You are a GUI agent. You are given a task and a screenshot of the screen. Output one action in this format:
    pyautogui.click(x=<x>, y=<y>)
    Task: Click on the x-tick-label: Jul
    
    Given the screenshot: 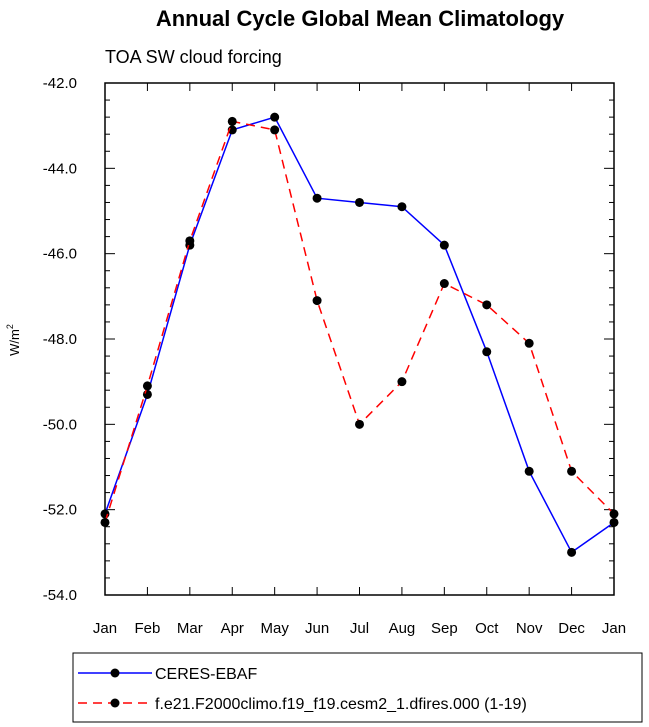 What is the action you would take?
    pyautogui.click(x=359, y=628)
    